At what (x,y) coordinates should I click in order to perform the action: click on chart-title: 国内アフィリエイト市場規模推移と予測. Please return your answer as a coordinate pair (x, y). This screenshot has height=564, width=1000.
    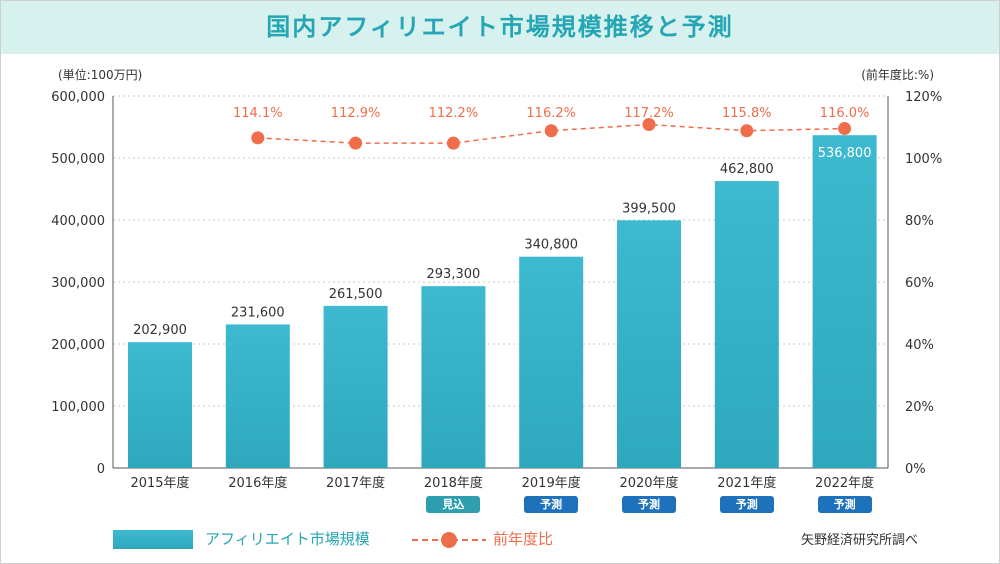
    Looking at the image, I should click on (500, 27).